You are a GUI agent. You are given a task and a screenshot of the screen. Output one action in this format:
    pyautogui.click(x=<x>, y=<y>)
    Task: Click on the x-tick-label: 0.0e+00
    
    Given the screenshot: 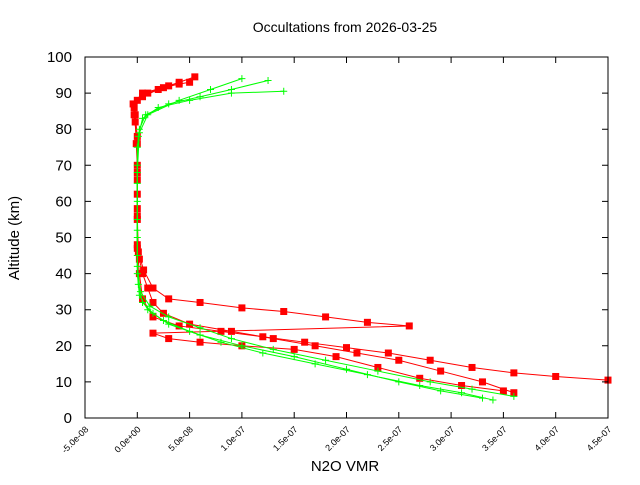 What is the action you would take?
    pyautogui.click(x=127, y=439)
    